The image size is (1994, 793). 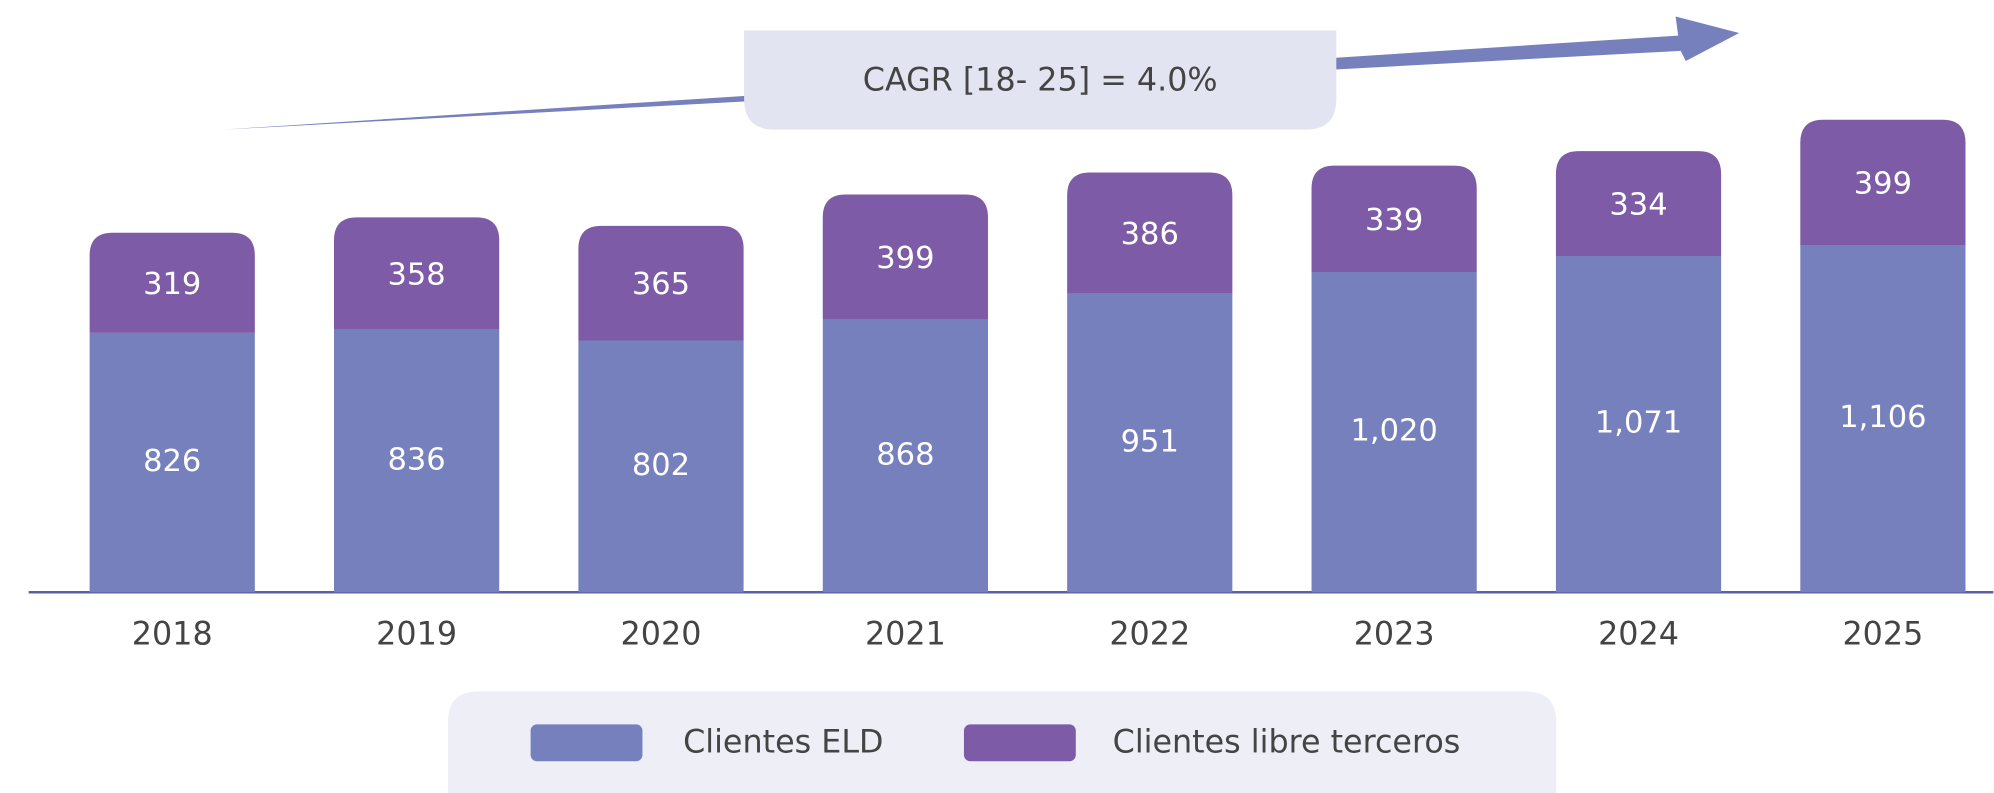 I want to click on value-label: 358, so click(x=417, y=275).